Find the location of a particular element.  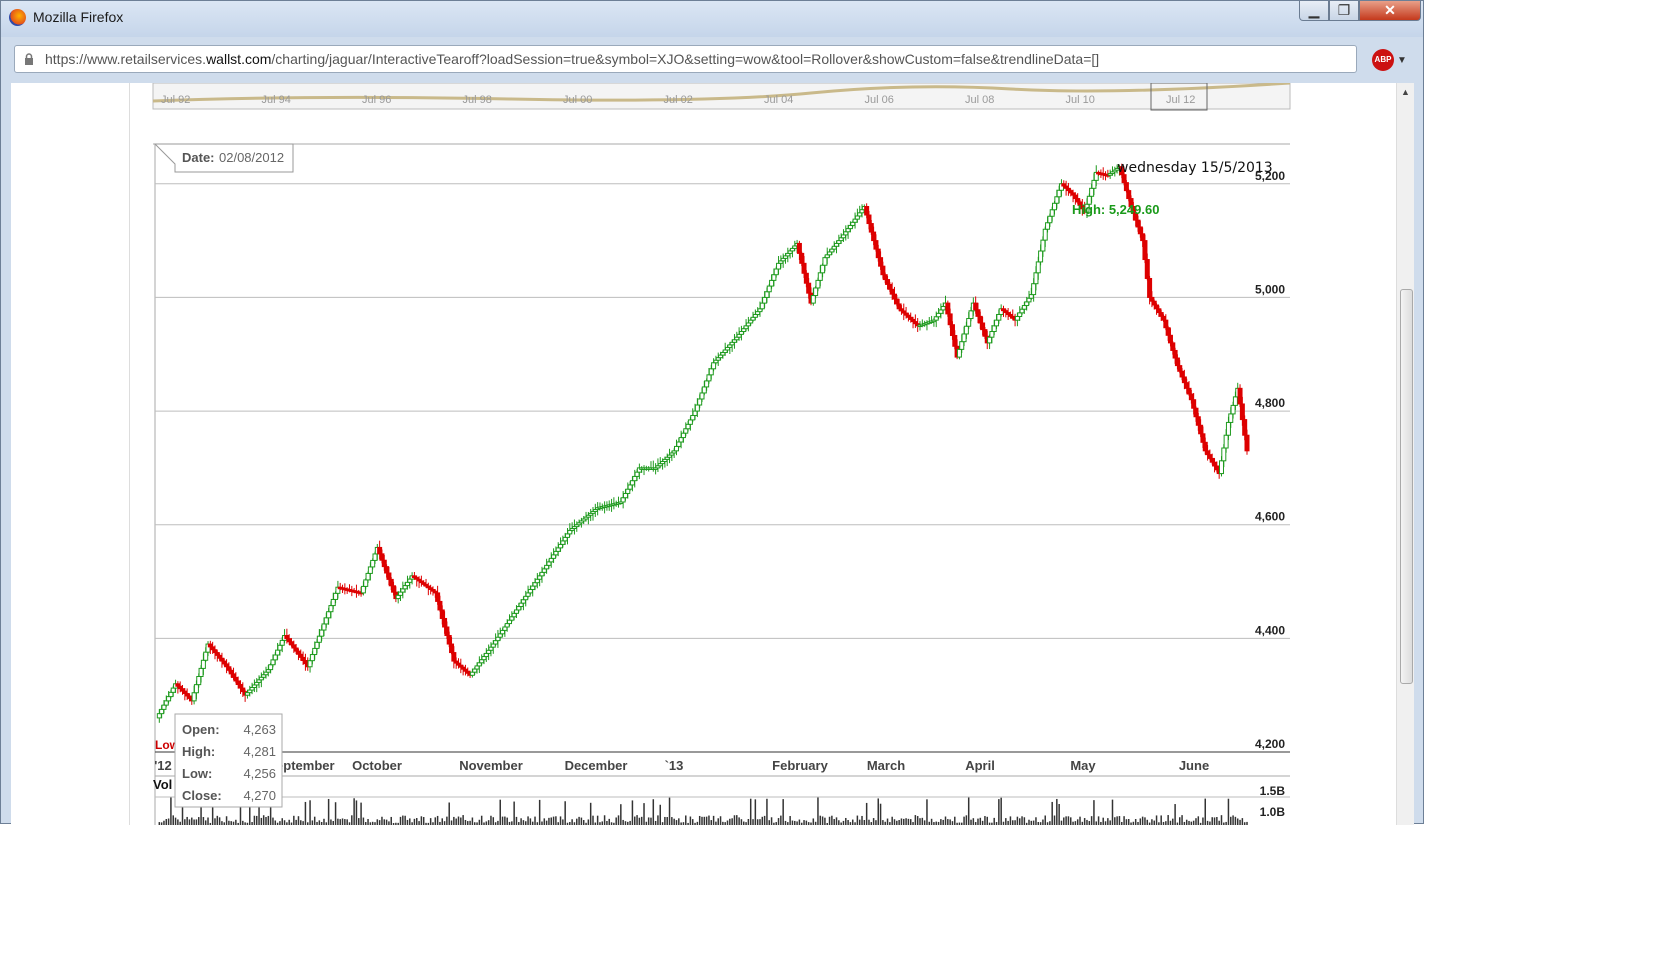

x-tick-label: `13 is located at coordinates (674, 765).